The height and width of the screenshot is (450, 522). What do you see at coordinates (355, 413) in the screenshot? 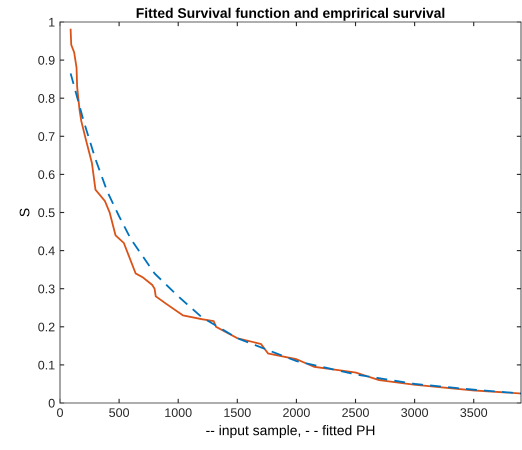
I see `x-tick-label: 2500` at bounding box center [355, 413].